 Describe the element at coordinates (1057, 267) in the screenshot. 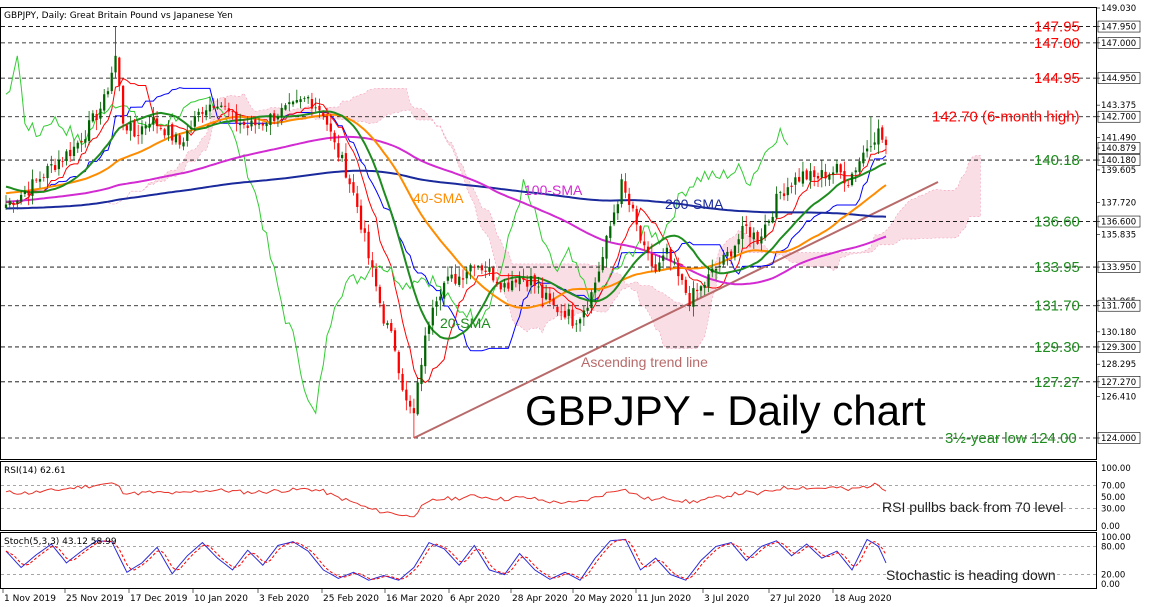

I see `level-label-6: 133.95` at that location.